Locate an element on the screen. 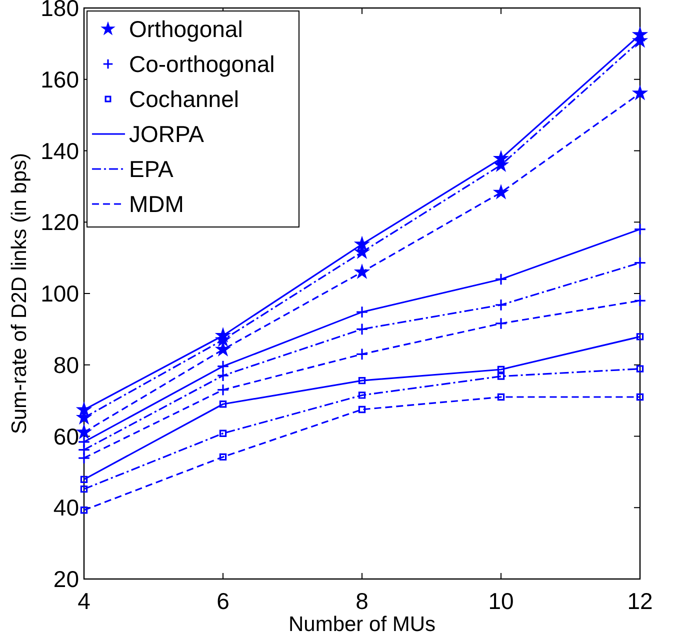 This screenshot has height=637, width=673. x-tick-label: 6 is located at coordinates (223, 601).